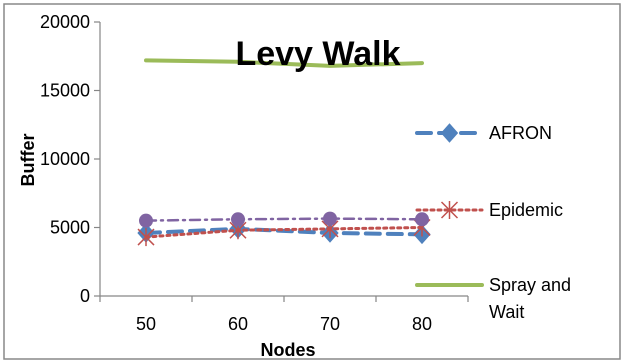  What do you see at coordinates (287, 350) in the screenshot?
I see `x-axis-title: Nodes` at bounding box center [287, 350].